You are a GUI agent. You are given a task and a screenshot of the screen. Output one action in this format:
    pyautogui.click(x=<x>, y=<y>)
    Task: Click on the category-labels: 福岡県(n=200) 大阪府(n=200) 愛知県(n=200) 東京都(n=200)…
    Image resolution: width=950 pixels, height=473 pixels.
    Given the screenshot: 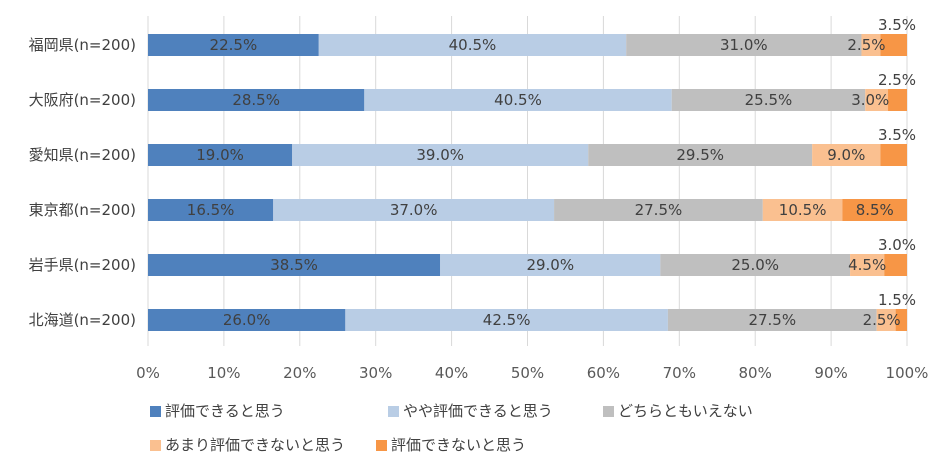 What is the action you would take?
    pyautogui.click(x=82, y=182)
    